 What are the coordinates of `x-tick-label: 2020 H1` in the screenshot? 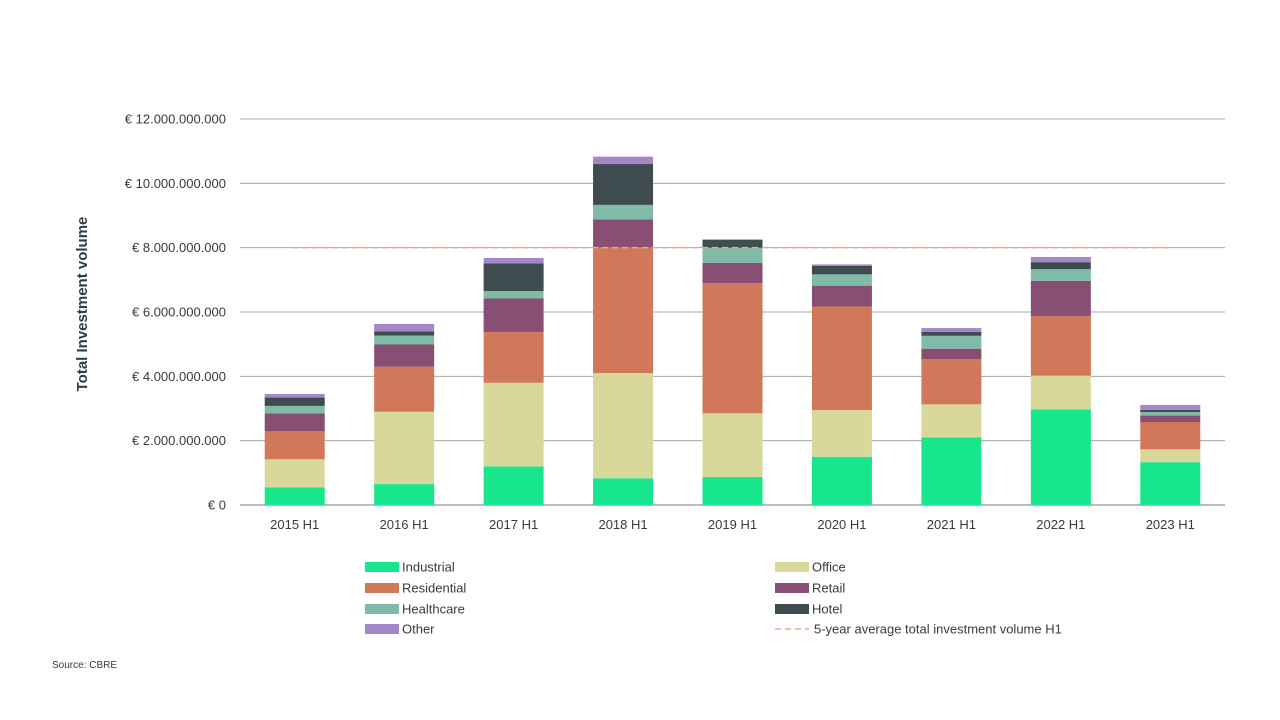 It's located at (841, 524).